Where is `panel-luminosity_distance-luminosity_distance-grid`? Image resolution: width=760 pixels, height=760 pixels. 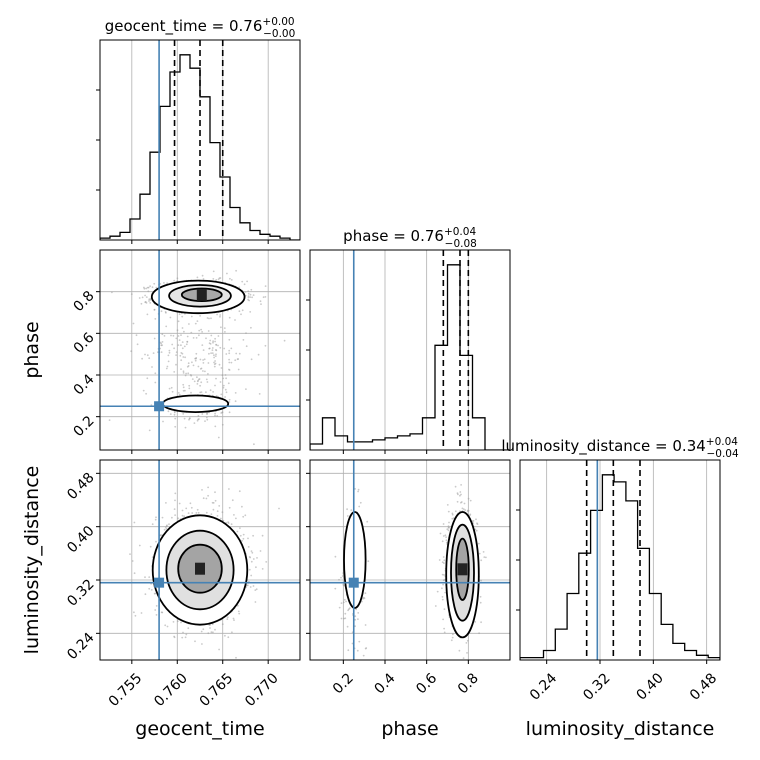
panel-luminosity_distance-luminosity_distance-grid is located at coordinates (627, 560).